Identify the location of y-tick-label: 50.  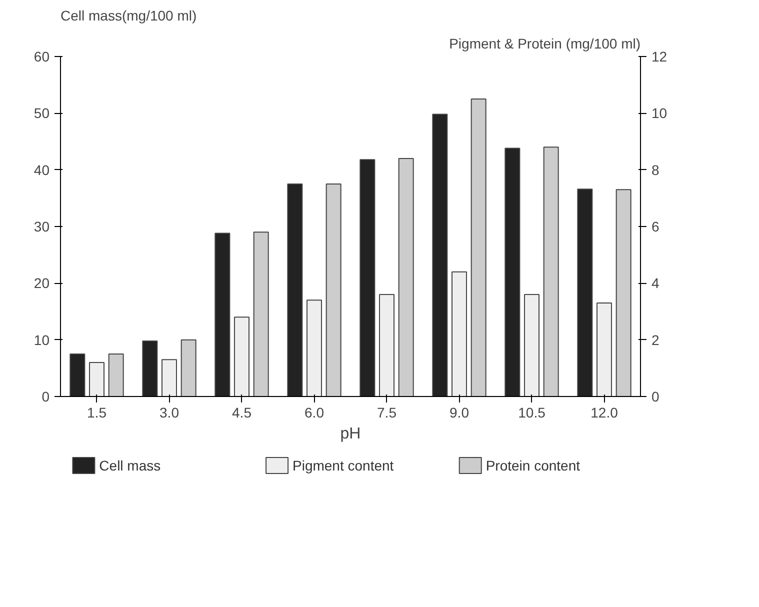
(42, 113).